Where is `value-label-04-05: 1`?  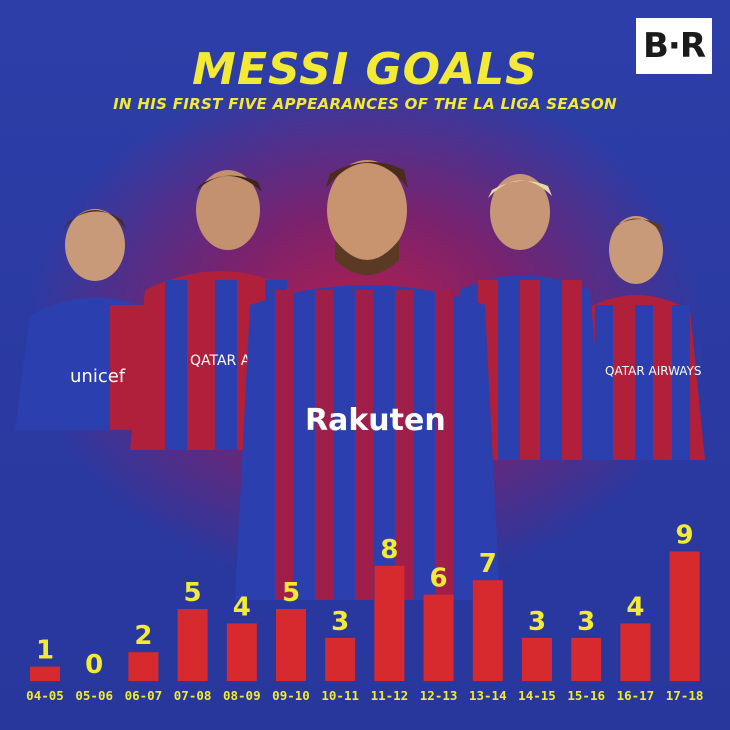
value-label-04-05: 1 is located at coordinates (45, 651).